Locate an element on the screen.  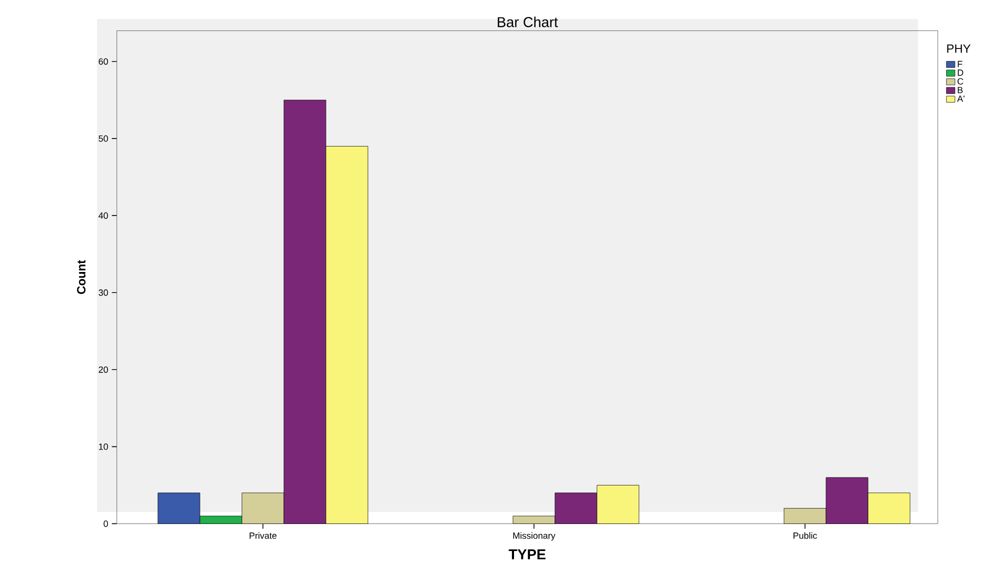
legend-label: C is located at coordinates (961, 81).